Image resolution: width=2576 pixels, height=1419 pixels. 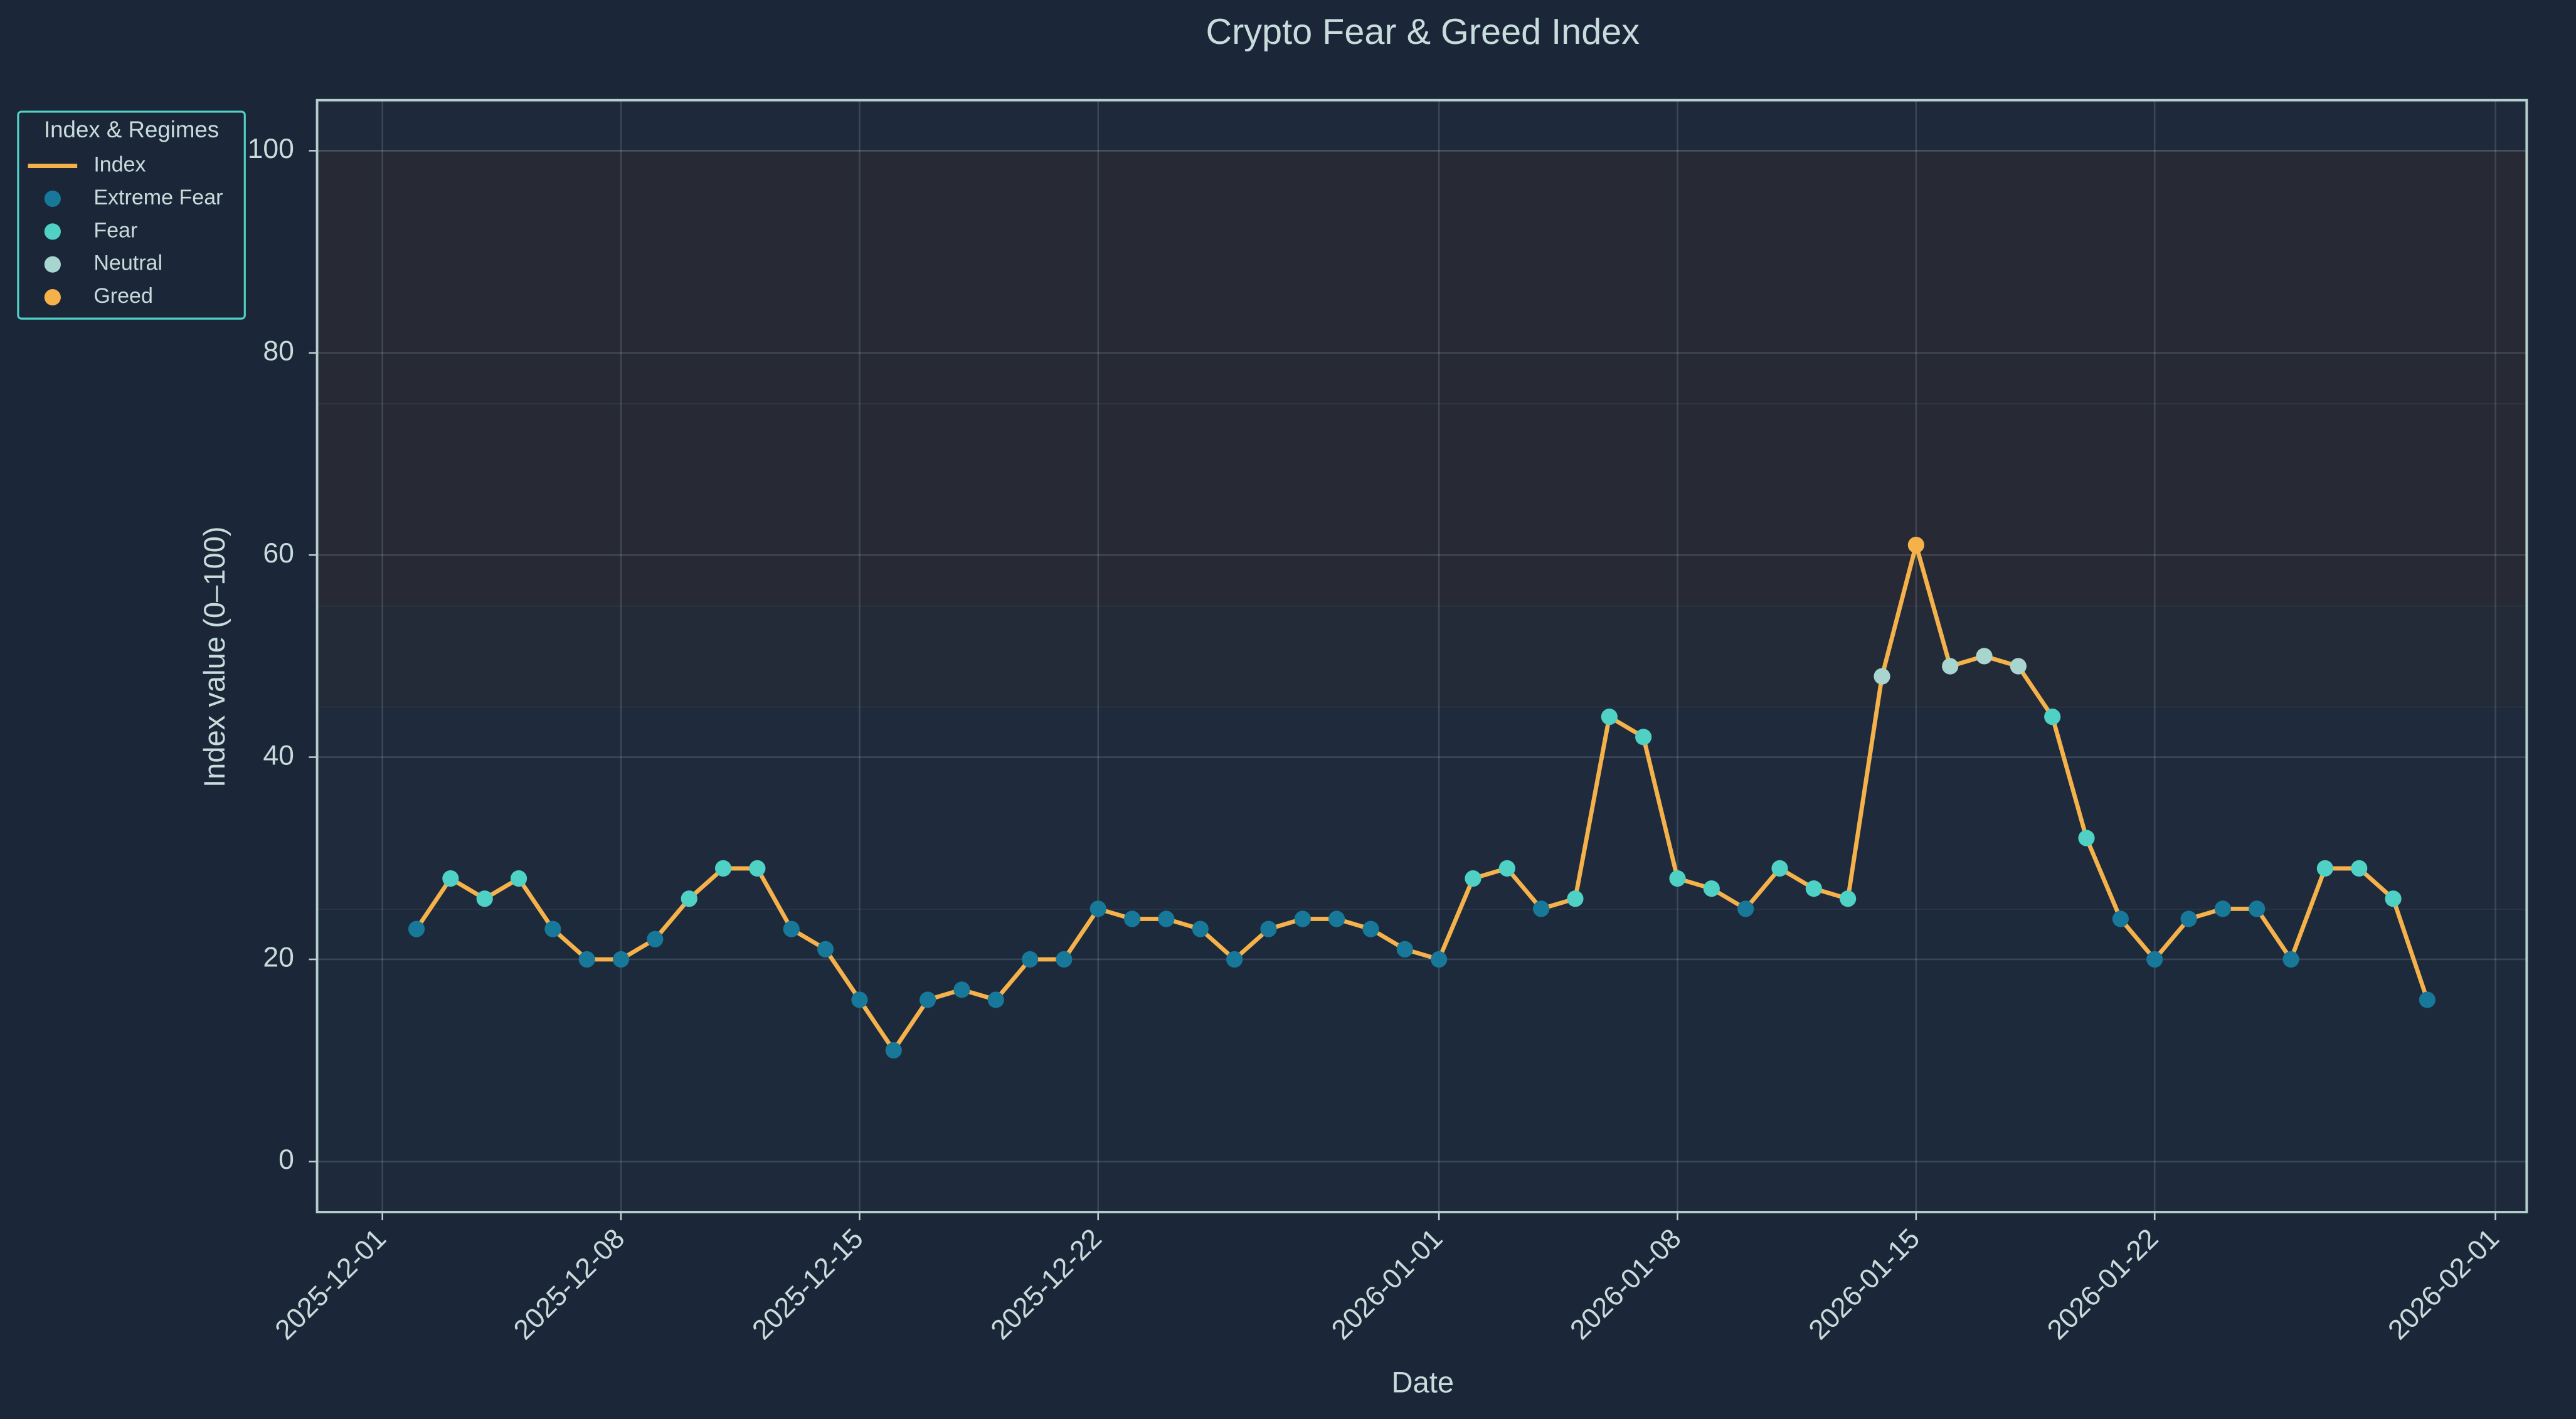 I want to click on legend-label: Index, so click(x=119, y=165).